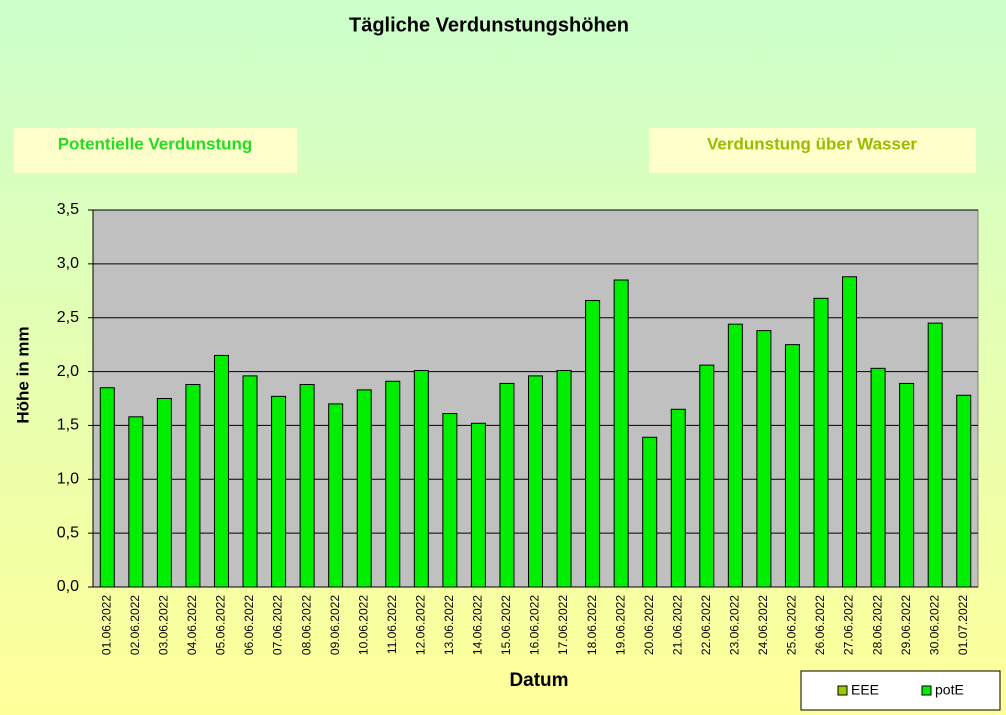 This screenshot has width=1006, height=715. Describe the element at coordinates (535, 625) in the screenshot. I see `x-tick-label: 16.06.2022` at that location.